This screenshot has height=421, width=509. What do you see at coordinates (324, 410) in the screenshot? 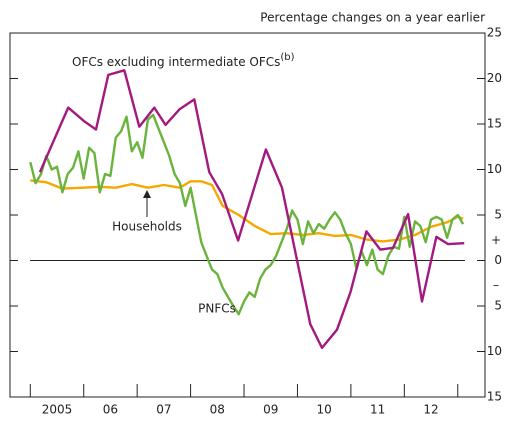
I see `x-tick-label: 10` at bounding box center [324, 410].